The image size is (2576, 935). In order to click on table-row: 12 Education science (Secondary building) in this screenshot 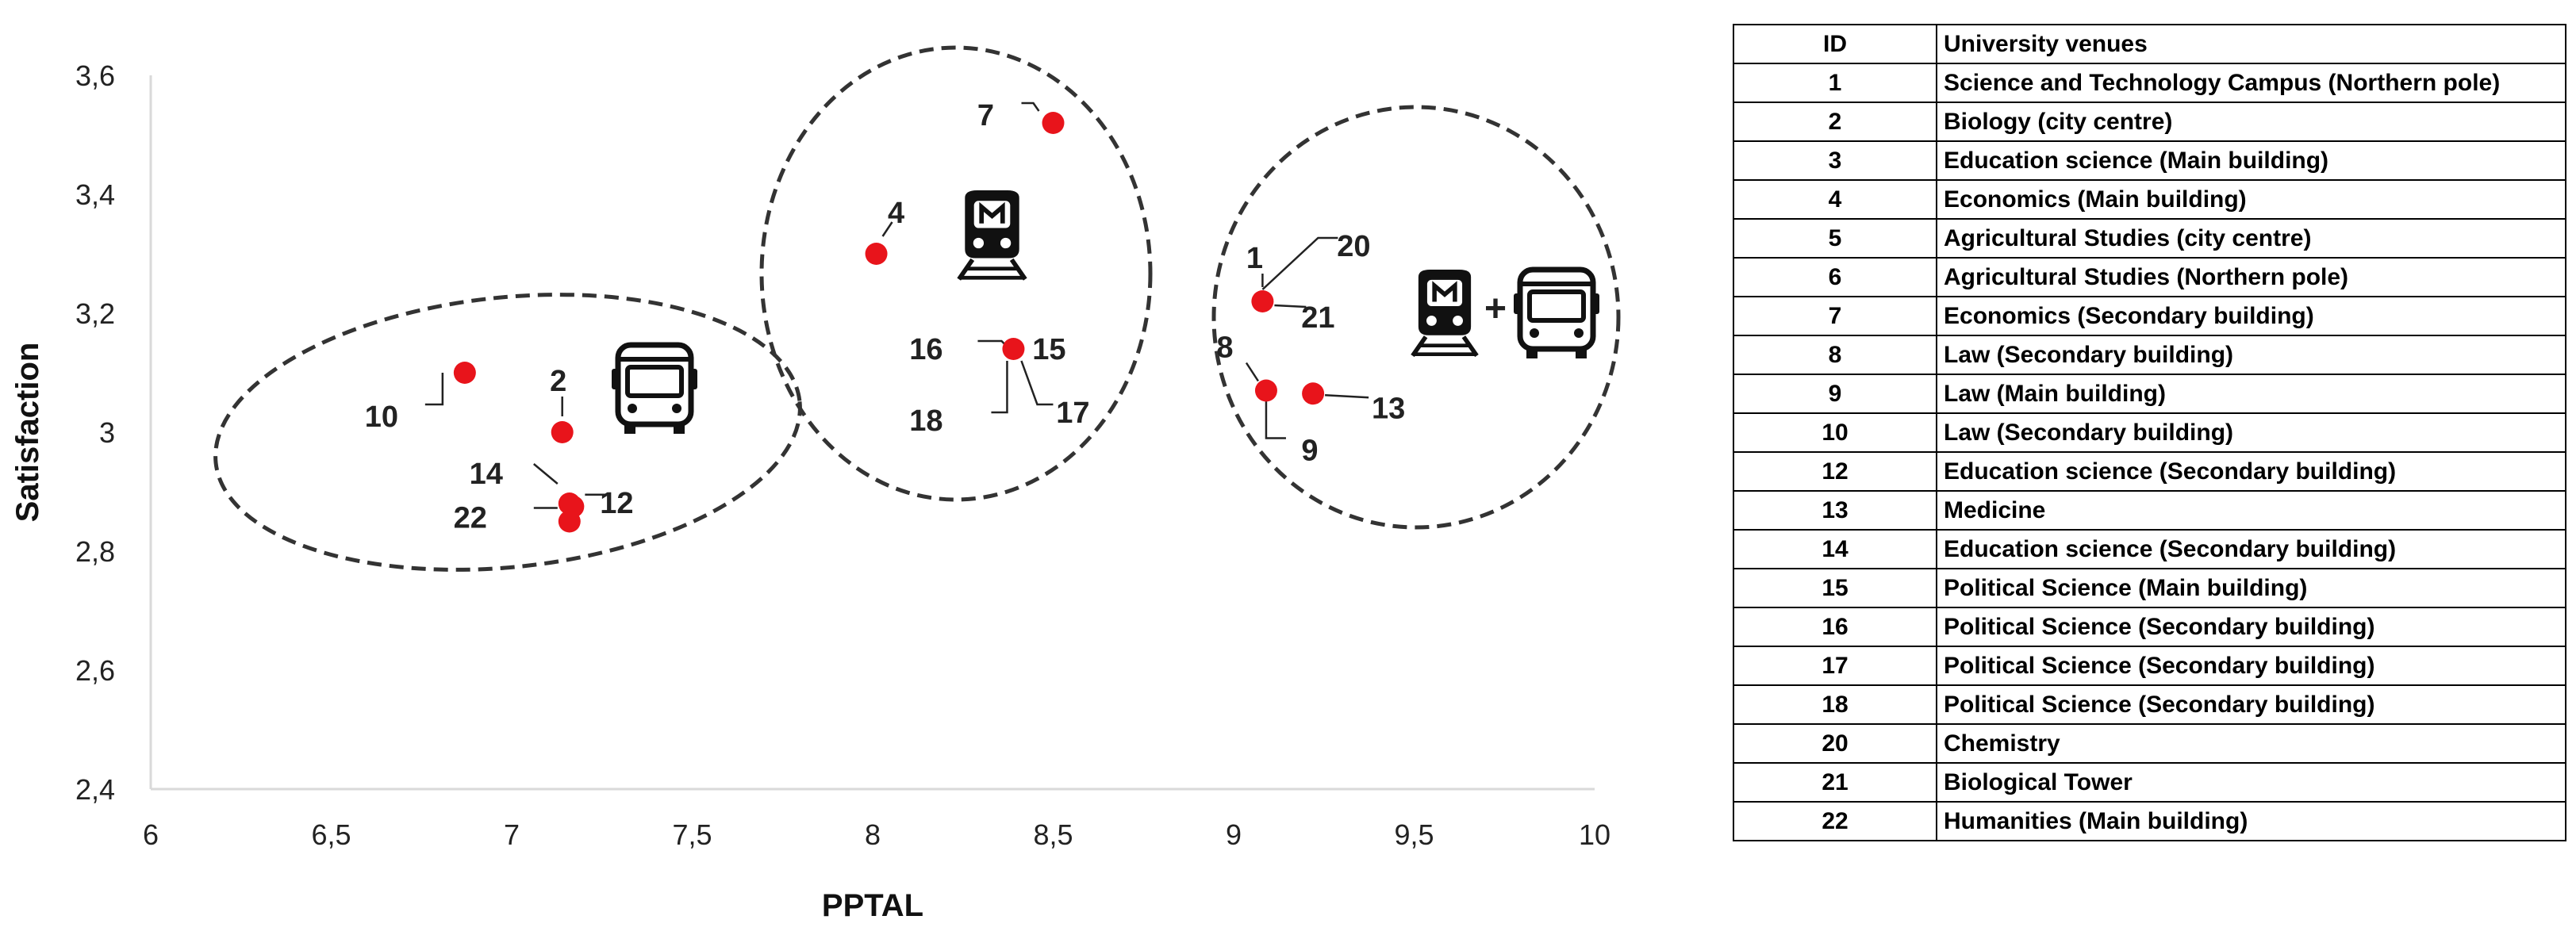, I will do `click(2149, 471)`.